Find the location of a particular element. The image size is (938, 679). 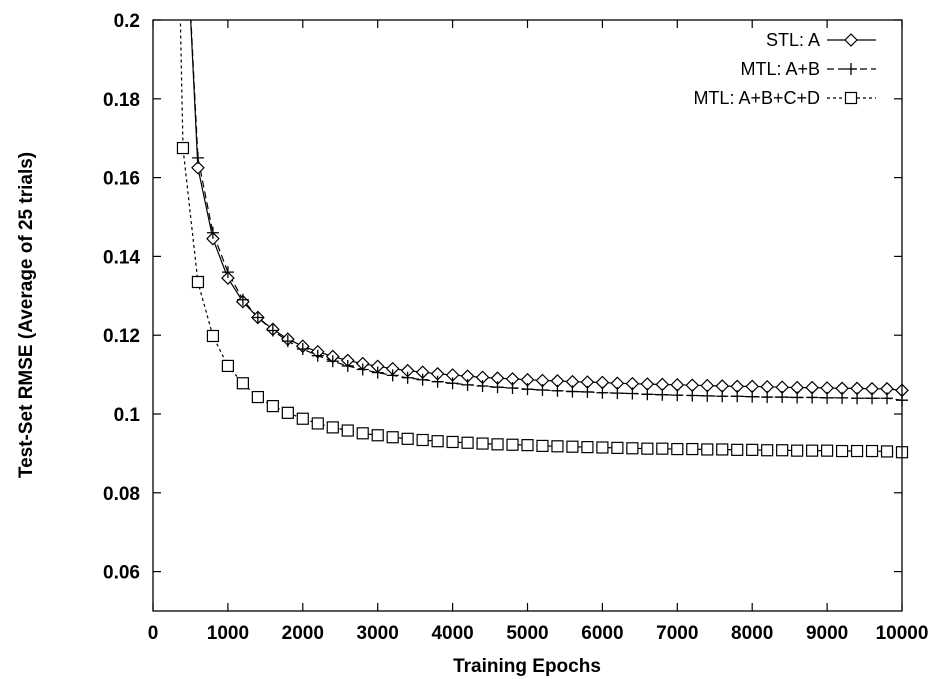

x-tick-label: 2000 is located at coordinates (303, 633).